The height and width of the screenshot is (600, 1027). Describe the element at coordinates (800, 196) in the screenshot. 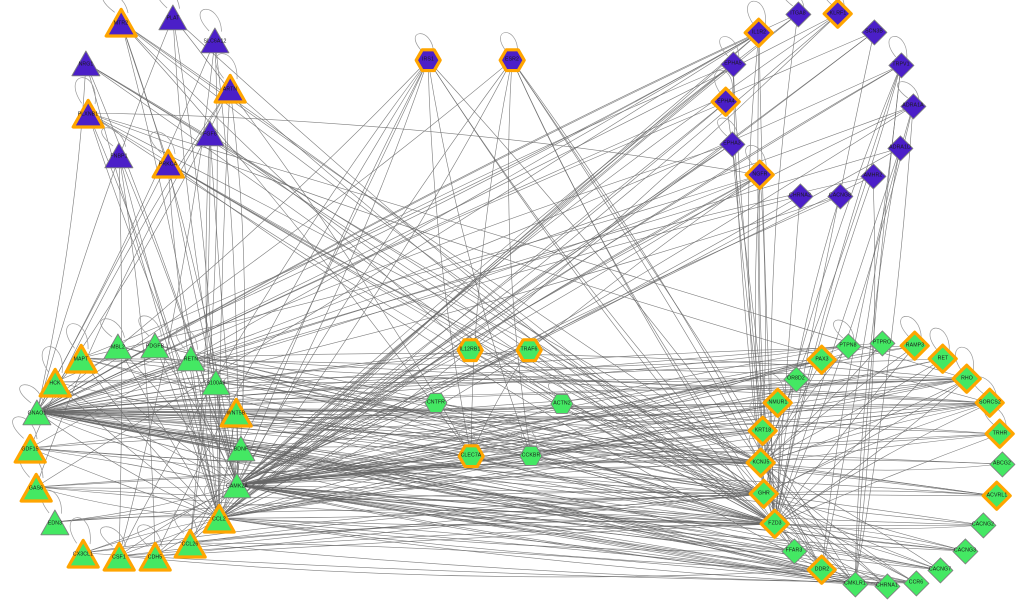

I see `graph-node-chrna2: CHRNA2` at that location.